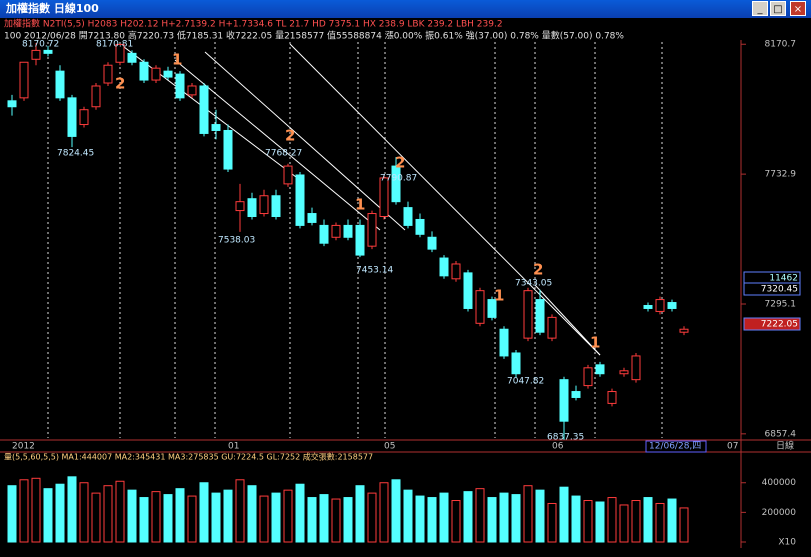 This screenshot has height=557, width=811. I want to click on right-label: 7320.45, so click(779, 290).